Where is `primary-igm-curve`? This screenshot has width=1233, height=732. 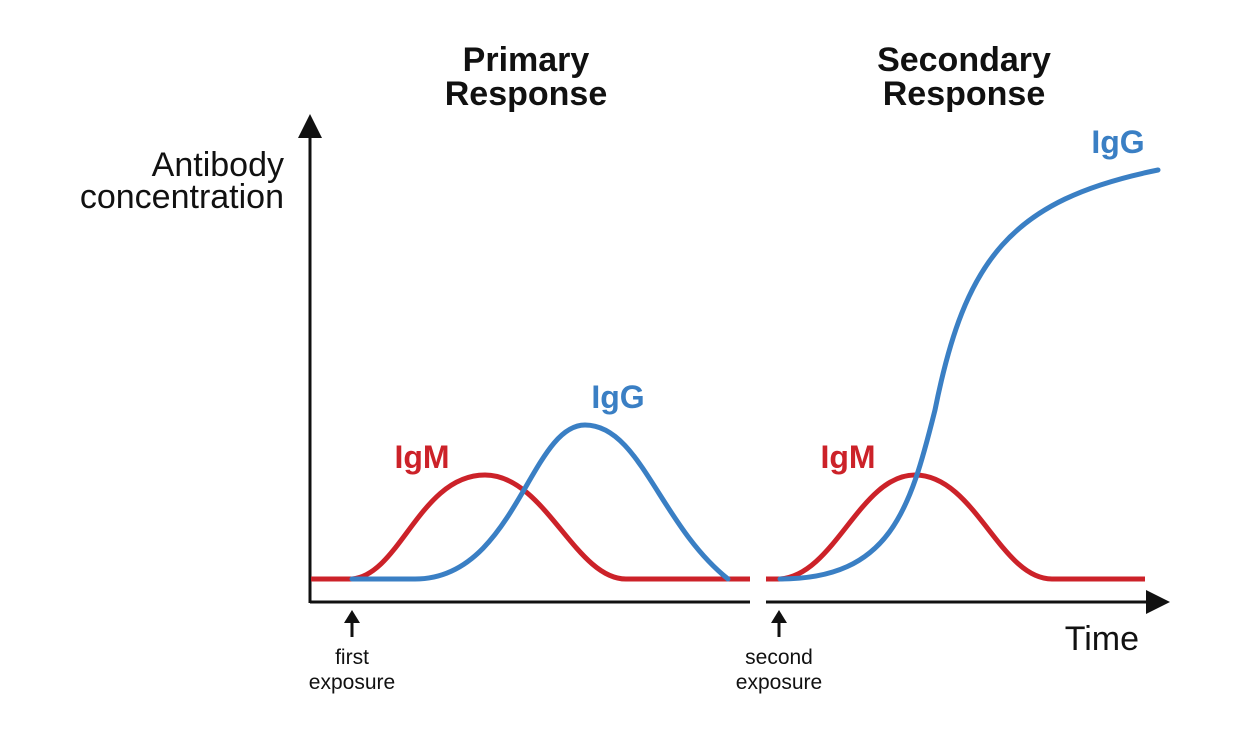
primary-igm-curve is located at coordinates (489, 527).